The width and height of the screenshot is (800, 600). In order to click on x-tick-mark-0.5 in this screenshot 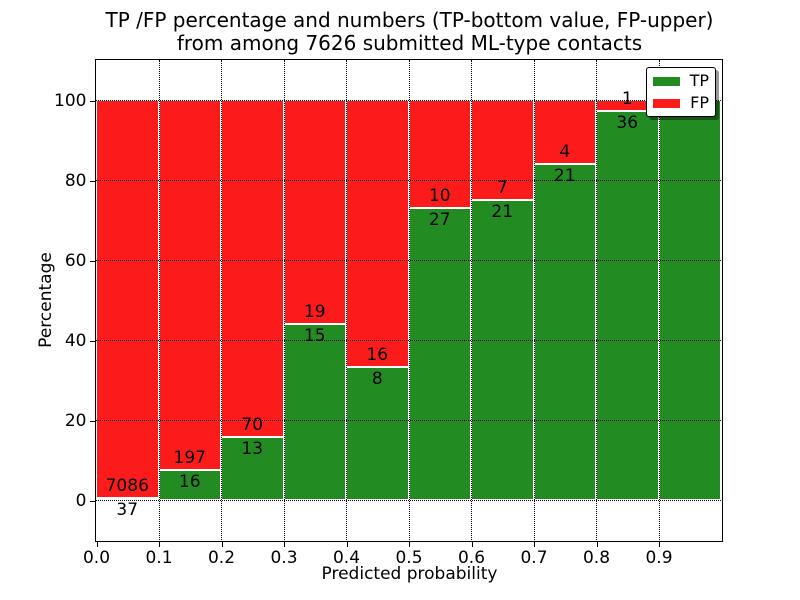, I will do `click(409, 544)`.